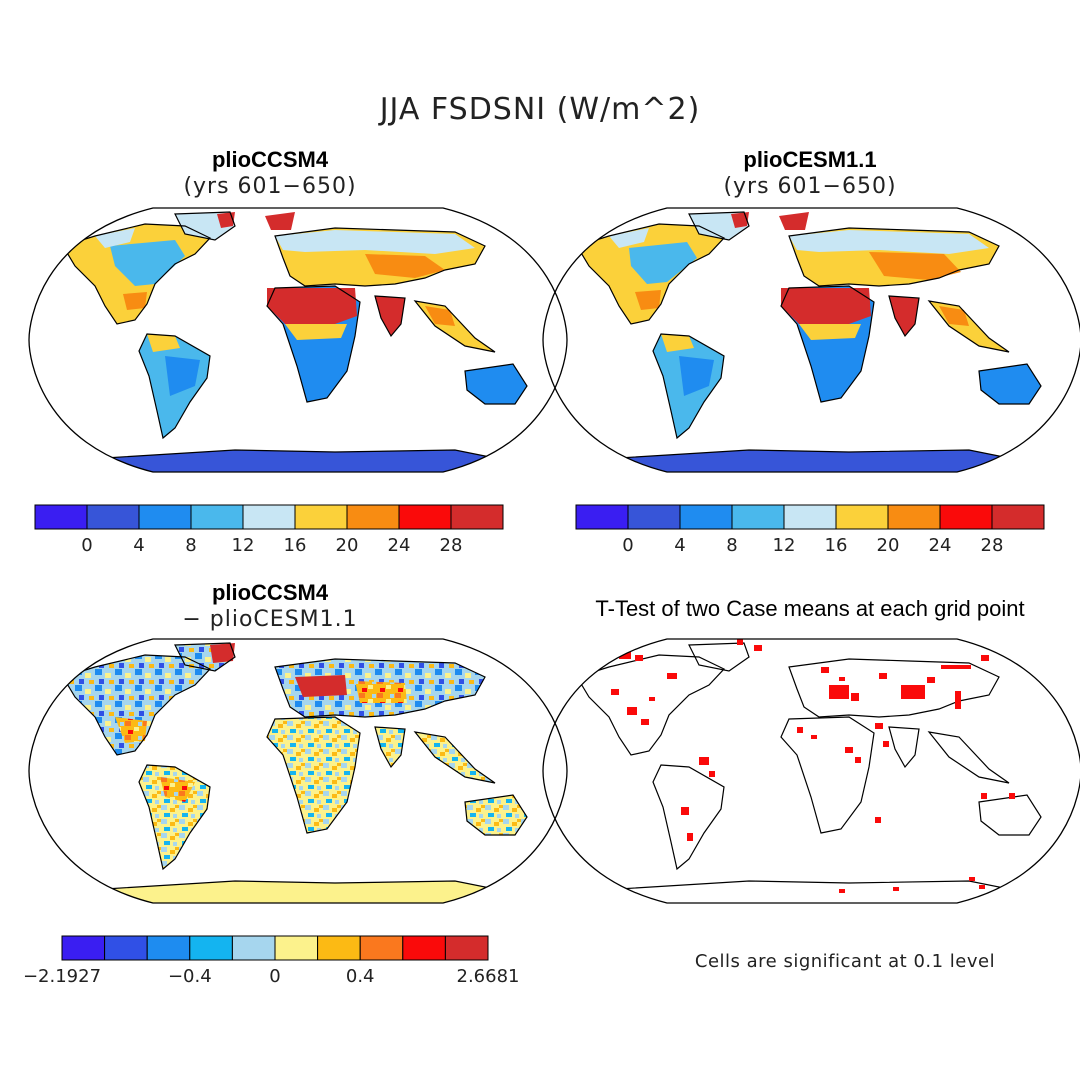 Image resolution: width=1080 pixels, height=1080 pixels. Describe the element at coordinates (810, 186) in the screenshot. I see `panel-2-subtitle: (yrs 601−650)` at that location.